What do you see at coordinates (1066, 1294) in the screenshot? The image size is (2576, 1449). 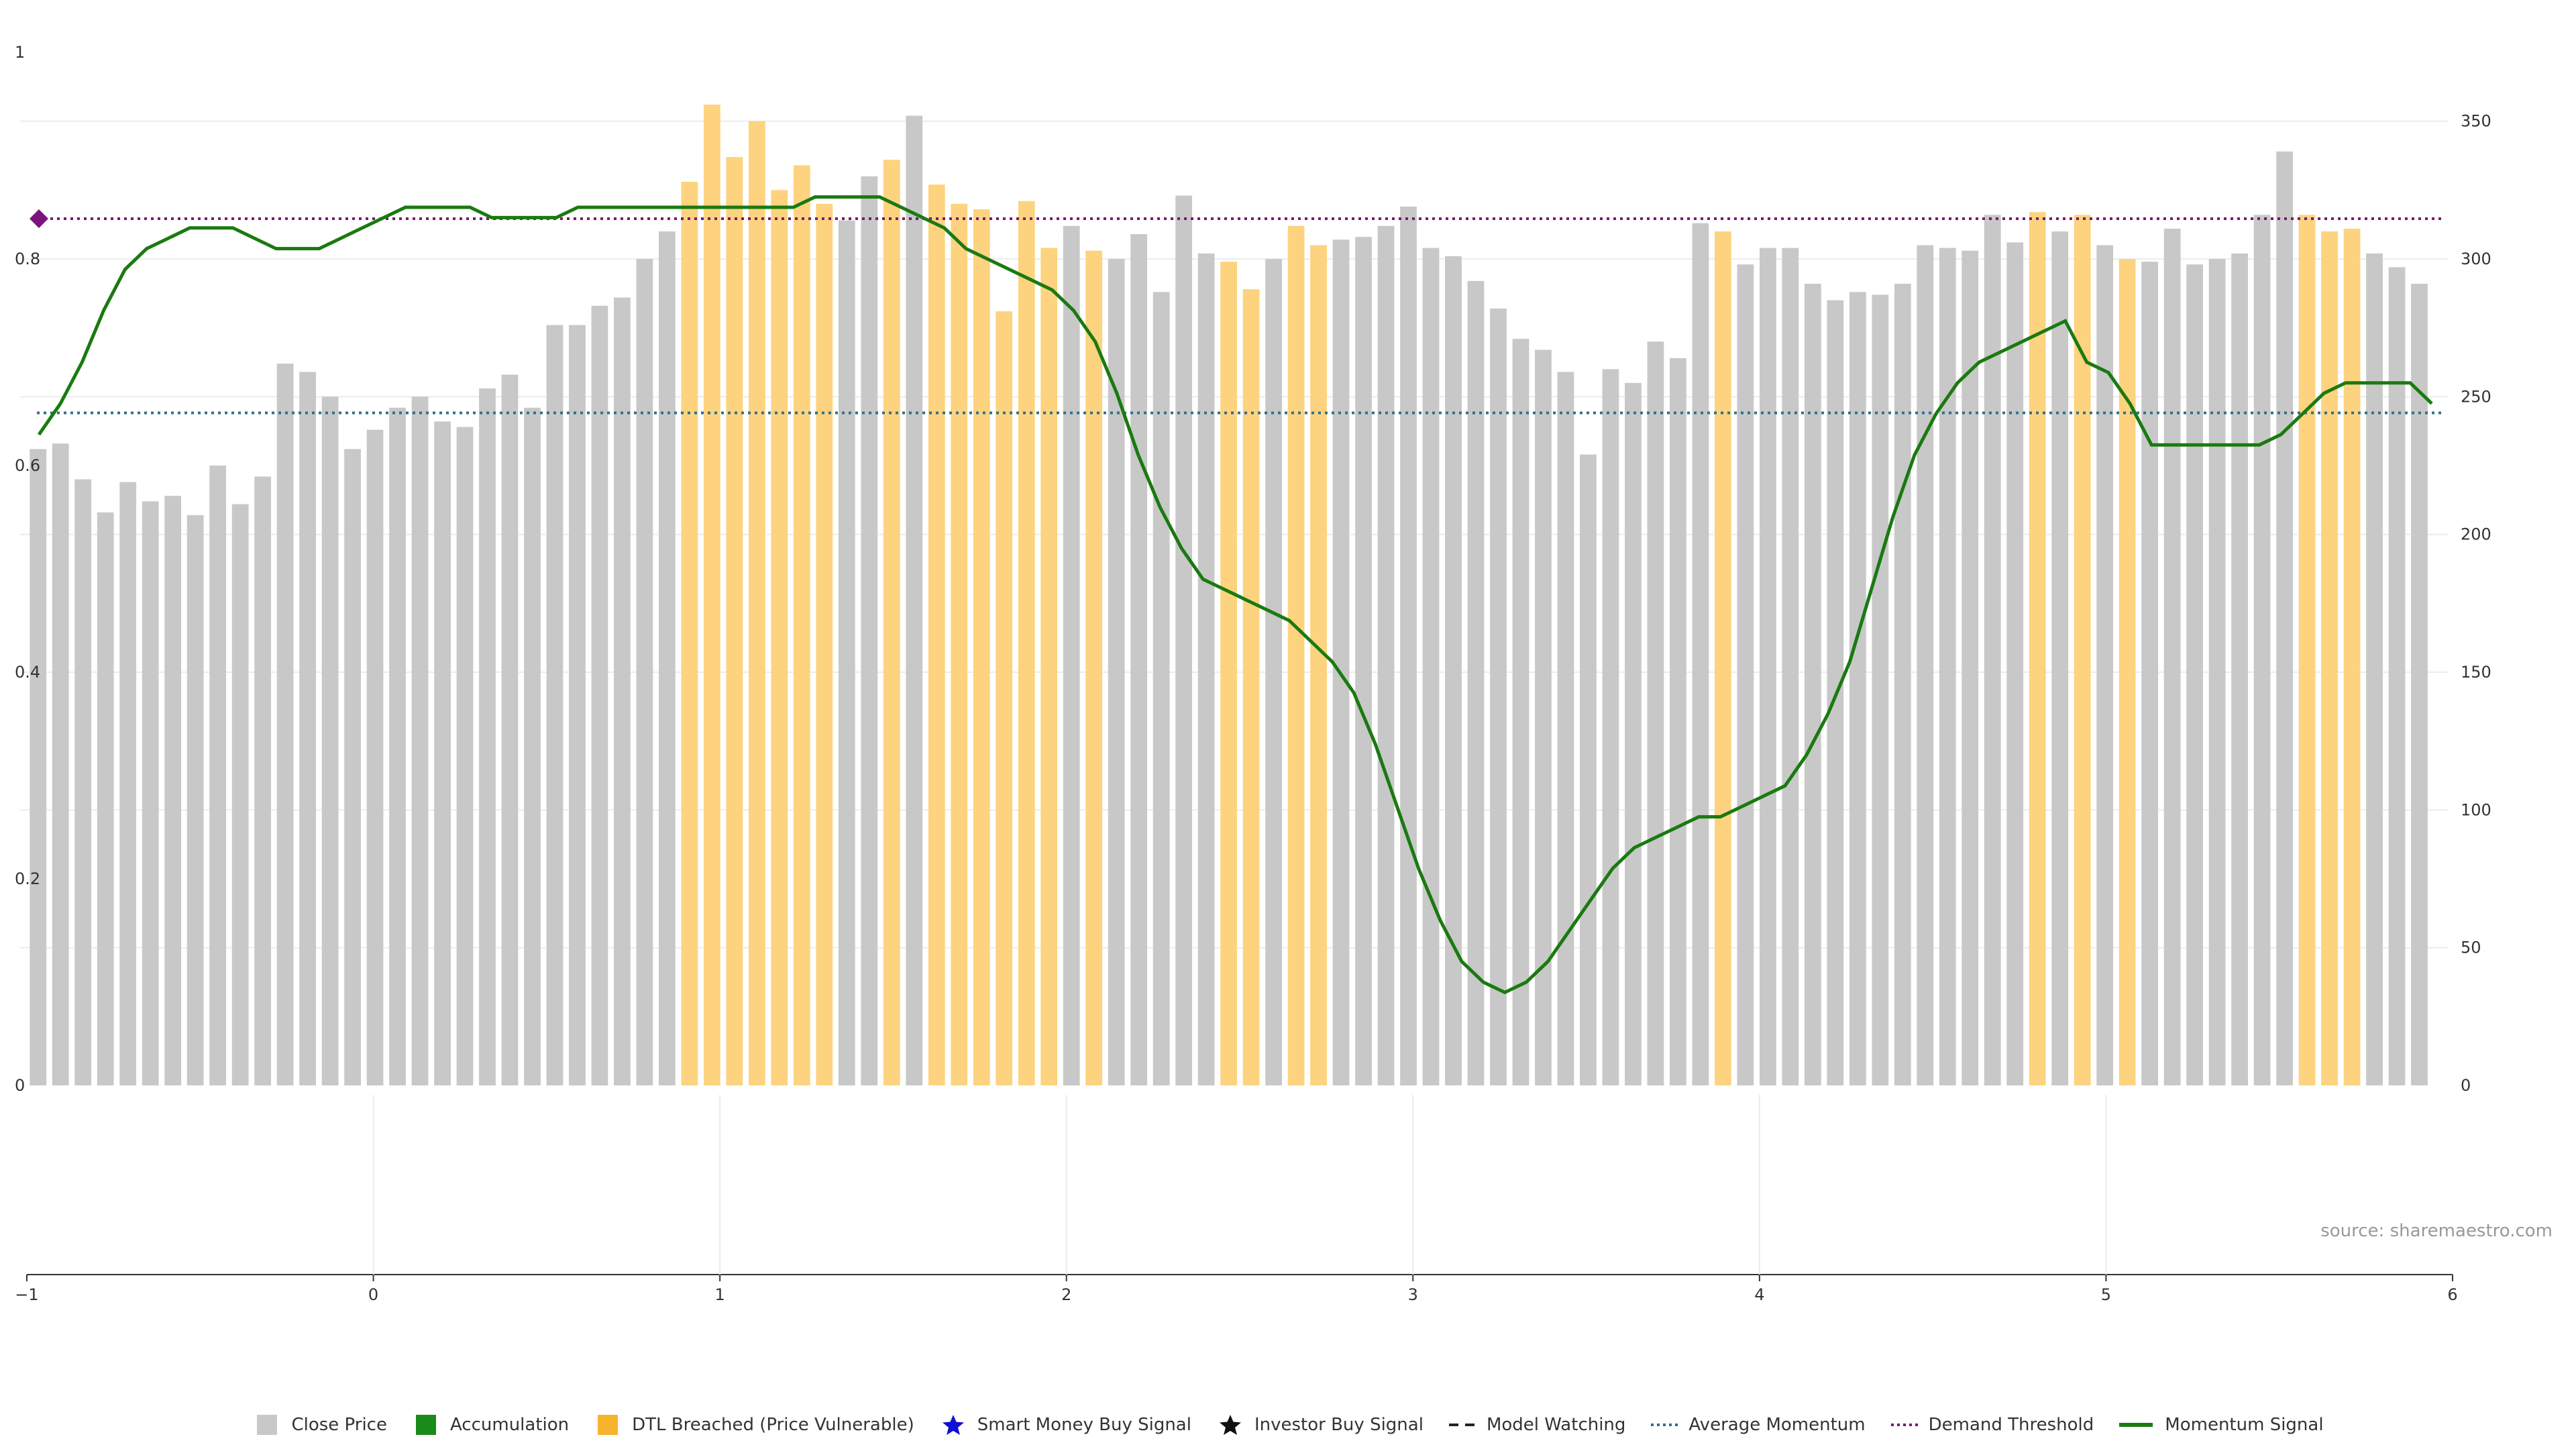 I see `x-axis-tick: 2` at bounding box center [1066, 1294].